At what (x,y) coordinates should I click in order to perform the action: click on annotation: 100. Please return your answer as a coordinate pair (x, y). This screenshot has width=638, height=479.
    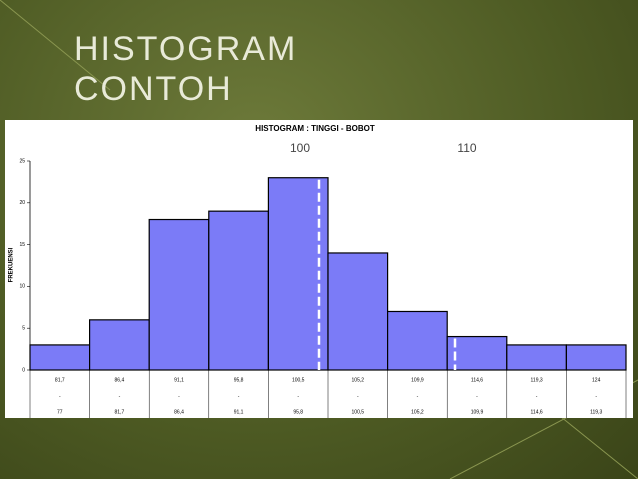
    Looking at the image, I should click on (300, 148).